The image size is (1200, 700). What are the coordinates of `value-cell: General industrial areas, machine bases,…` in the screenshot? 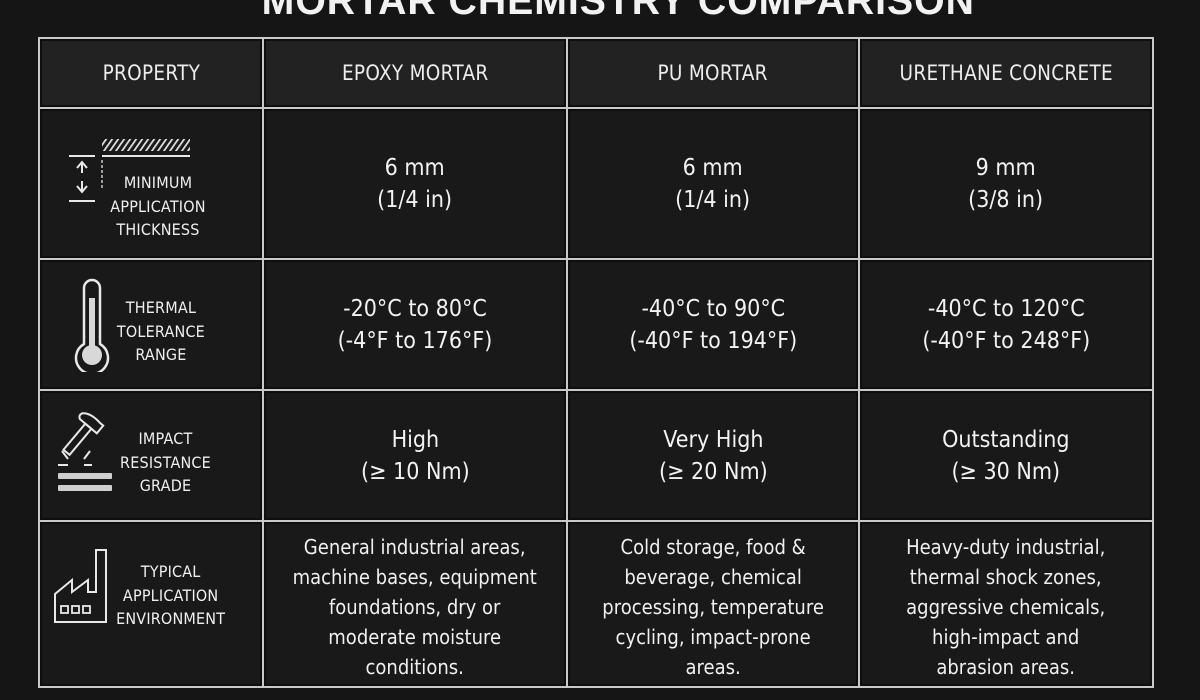 It's located at (416, 604).